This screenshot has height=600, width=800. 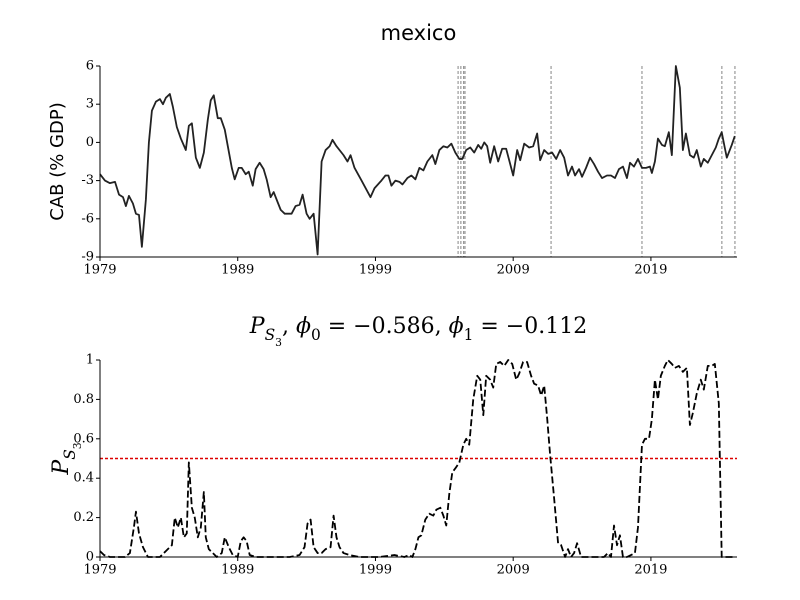 What do you see at coordinates (83, 478) in the screenshot?
I see `y-tick-label: 0.4` at bounding box center [83, 478].